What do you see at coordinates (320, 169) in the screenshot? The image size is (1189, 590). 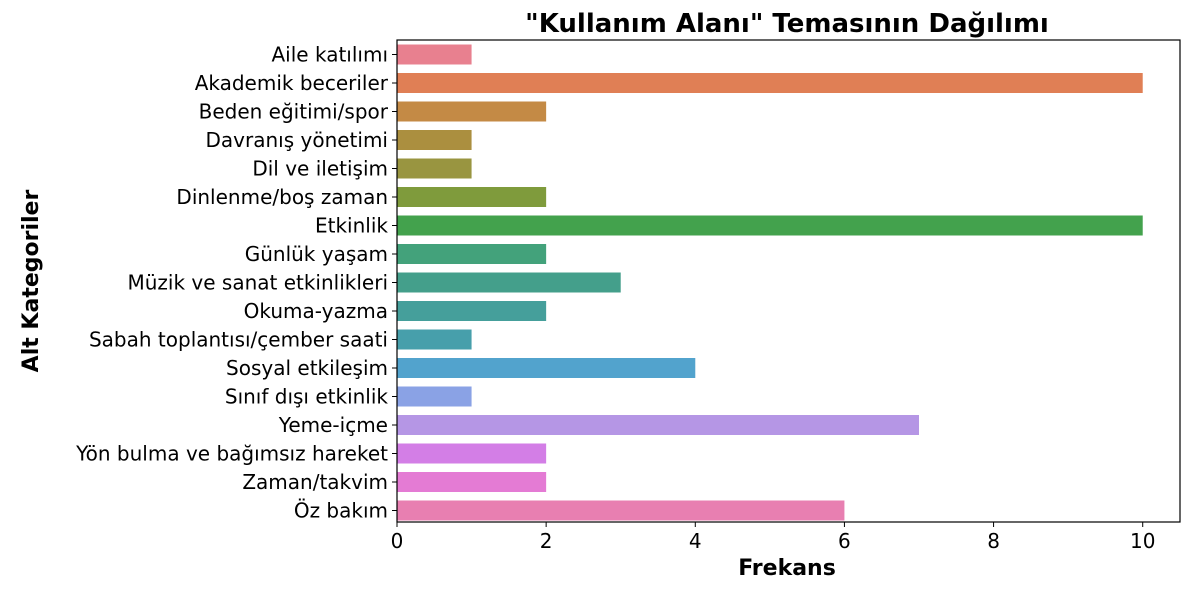 I see `y-tick-label: Dil ve iletişim` at bounding box center [320, 169].